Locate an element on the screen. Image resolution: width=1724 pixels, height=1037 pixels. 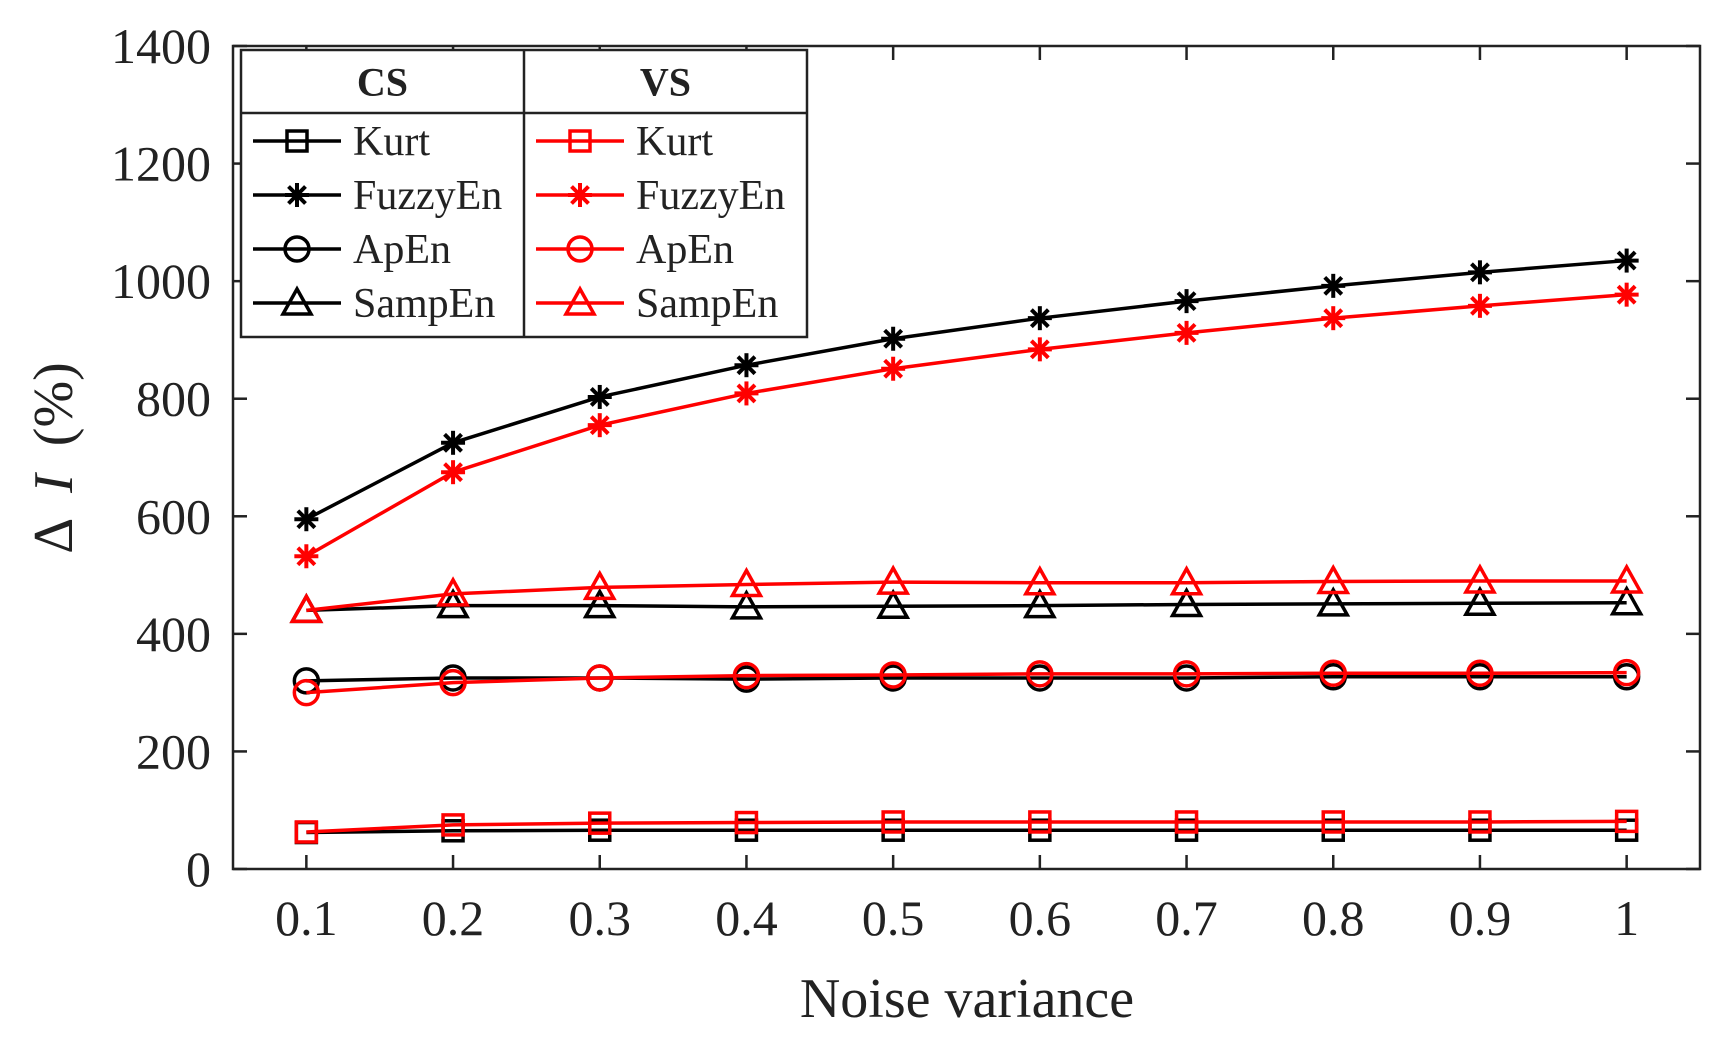
legend-label-cs-fuzzyen: FuzzyEn is located at coordinates (427, 196).